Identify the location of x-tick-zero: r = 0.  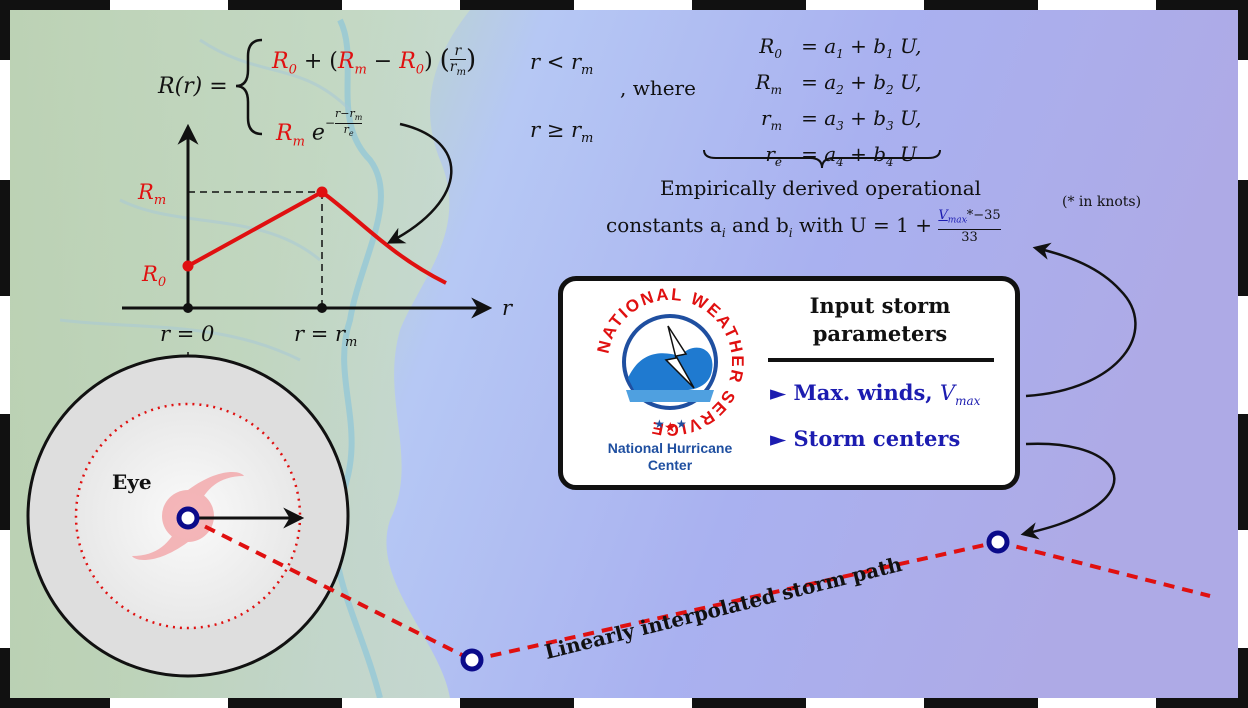
(187, 334).